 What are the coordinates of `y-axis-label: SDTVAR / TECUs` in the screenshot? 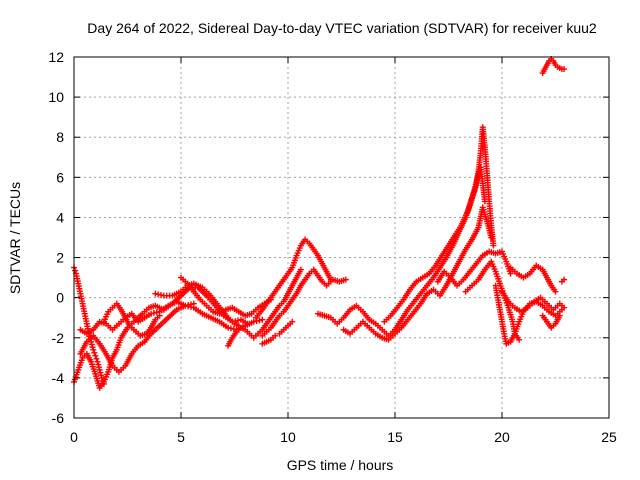 It's located at (15, 238).